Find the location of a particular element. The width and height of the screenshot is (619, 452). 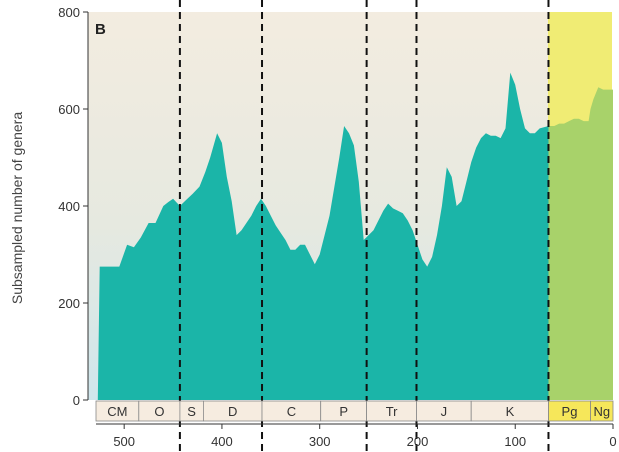

x-tick-label: 100 is located at coordinates (515, 441).